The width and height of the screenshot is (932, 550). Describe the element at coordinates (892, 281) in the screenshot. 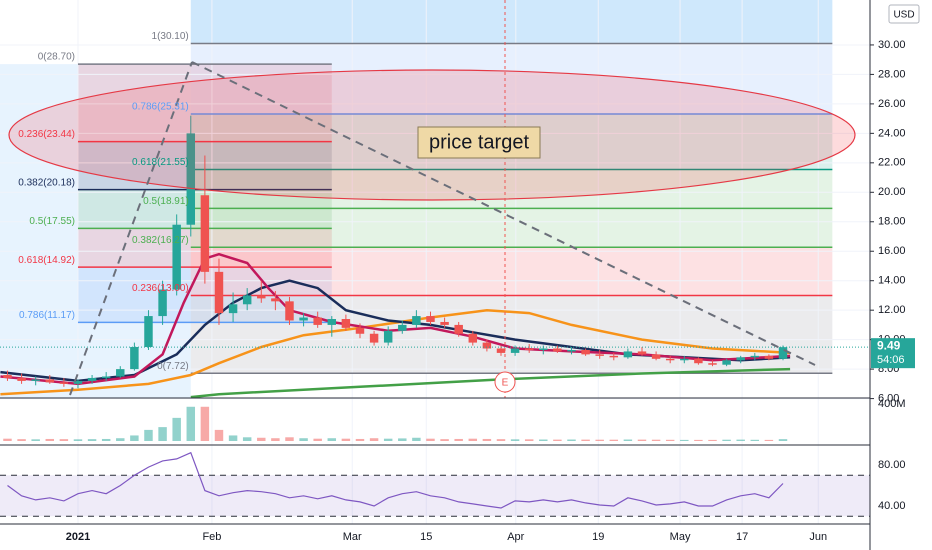

I see `y-tick-label: 14.00` at that location.